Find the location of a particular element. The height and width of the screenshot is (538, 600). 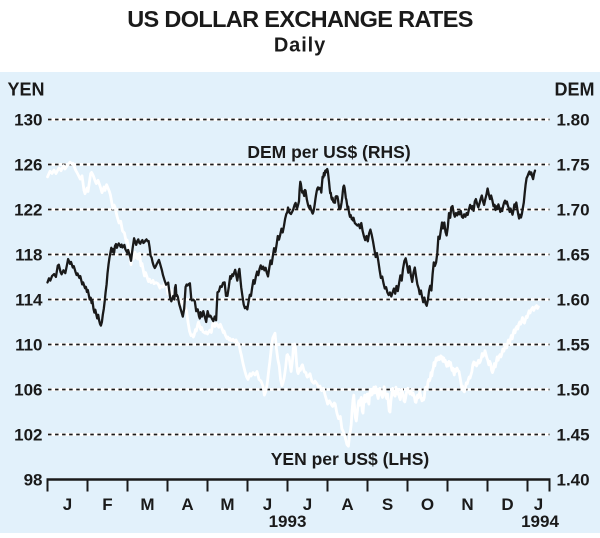

svg-text: DEM per US$ (RHS) is located at coordinates (328, 152).